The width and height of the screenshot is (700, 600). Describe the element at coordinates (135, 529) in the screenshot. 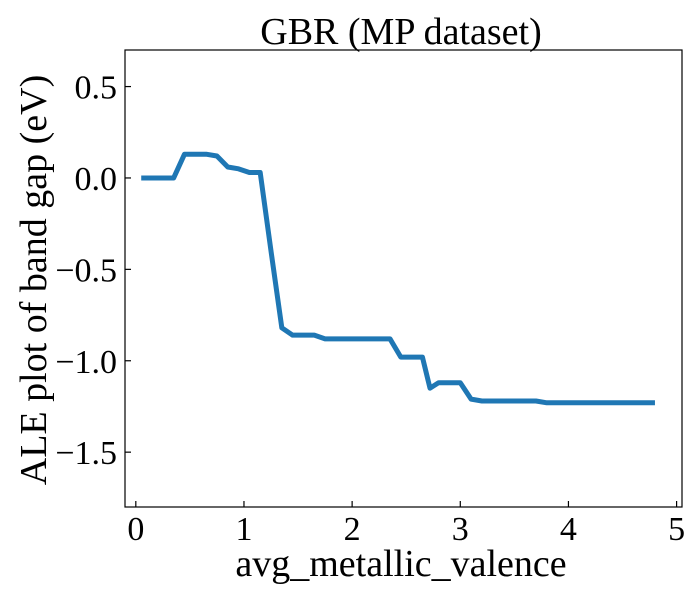

I see `x-tick-label: 0` at that location.